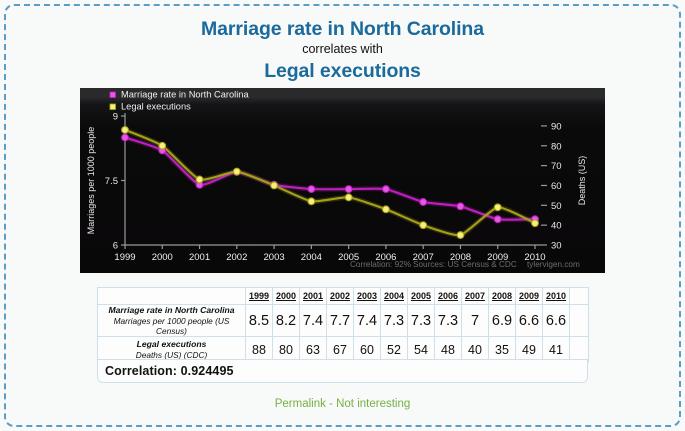 The image size is (685, 431). What do you see at coordinates (300, 404) in the screenshot?
I see `permalink-link: Permalink` at bounding box center [300, 404].